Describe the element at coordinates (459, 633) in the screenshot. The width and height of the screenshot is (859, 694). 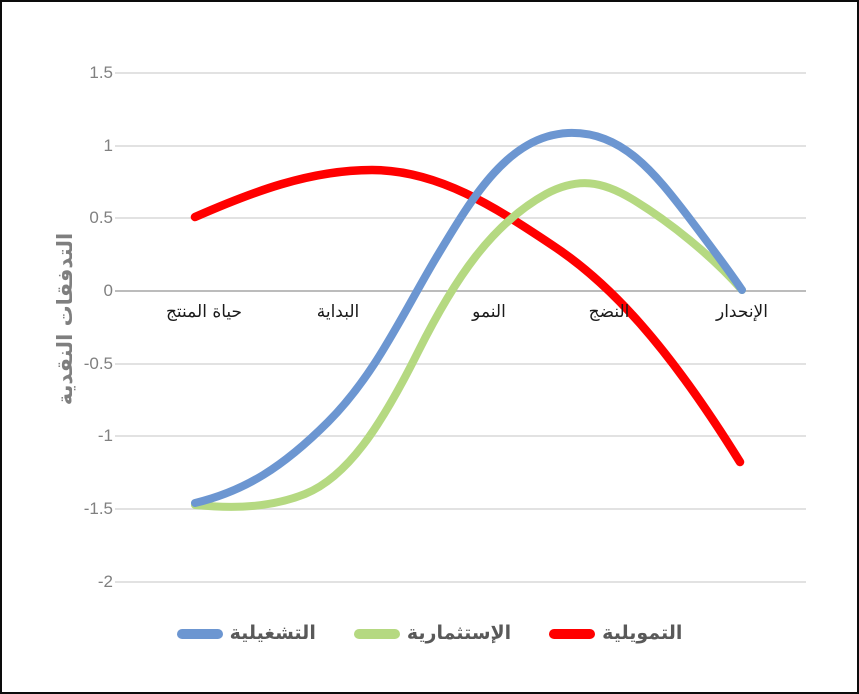
I see `legend-label-investing: الإستثمارية` at that location.